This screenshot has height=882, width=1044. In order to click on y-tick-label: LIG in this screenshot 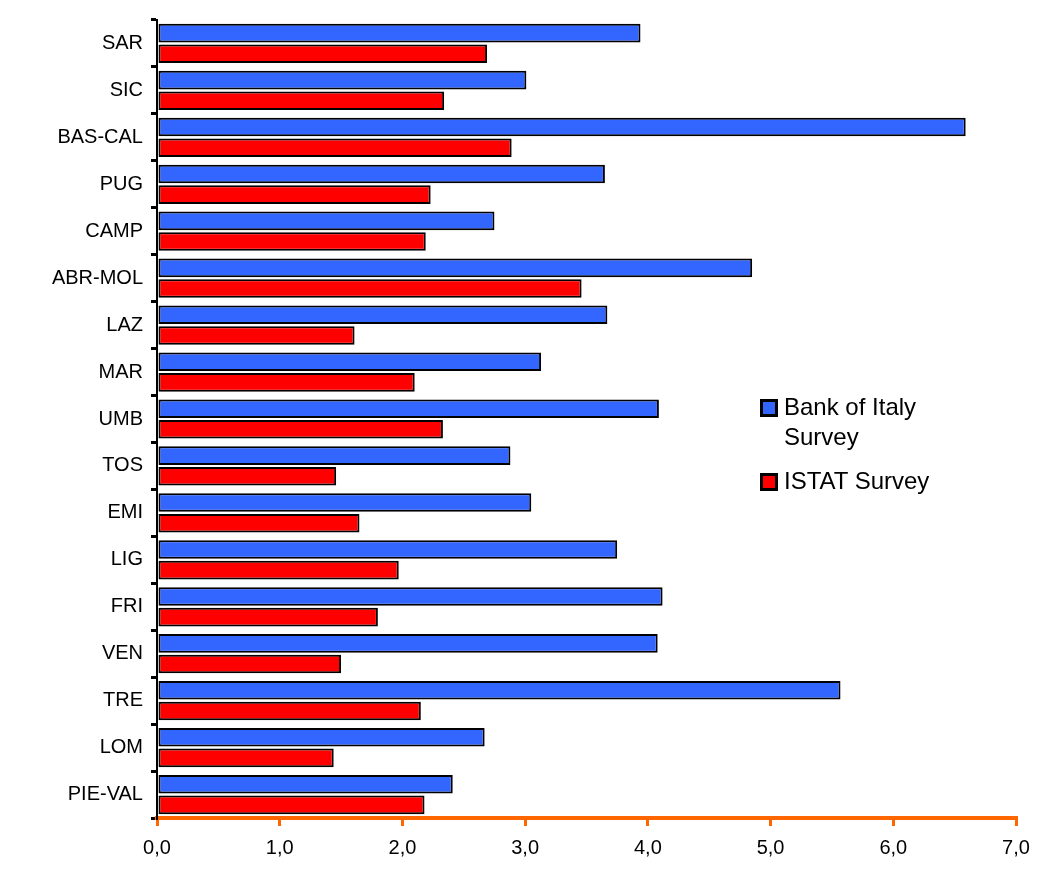, I will do `click(126, 558)`.